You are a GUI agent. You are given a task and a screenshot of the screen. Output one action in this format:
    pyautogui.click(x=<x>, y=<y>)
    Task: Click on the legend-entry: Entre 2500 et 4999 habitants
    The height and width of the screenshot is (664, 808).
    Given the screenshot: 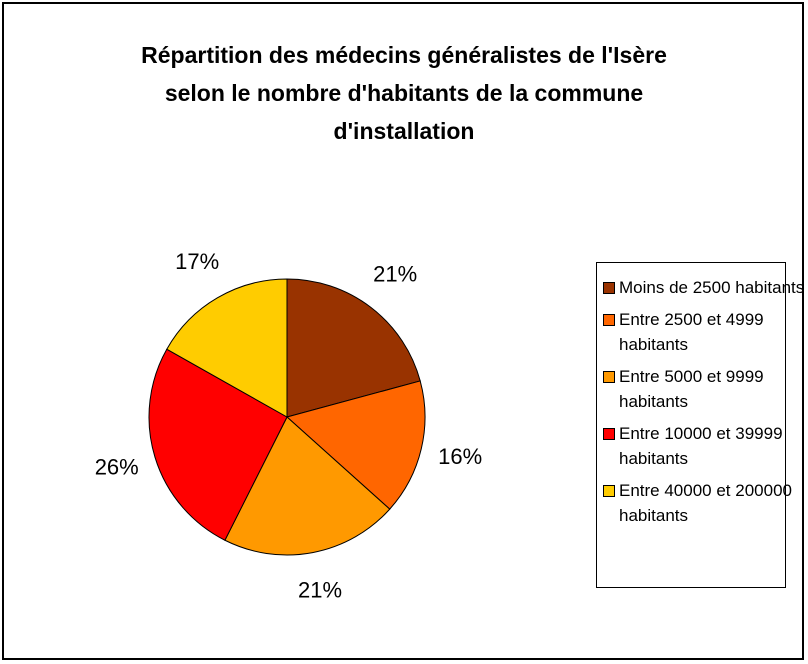 What is the action you would take?
    pyautogui.click(x=705, y=332)
    